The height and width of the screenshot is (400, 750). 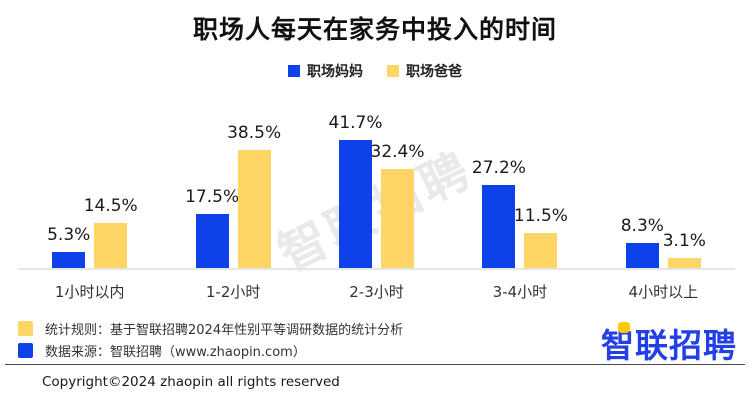 I want to click on footnote-swatch-blue, so click(x=25, y=350).